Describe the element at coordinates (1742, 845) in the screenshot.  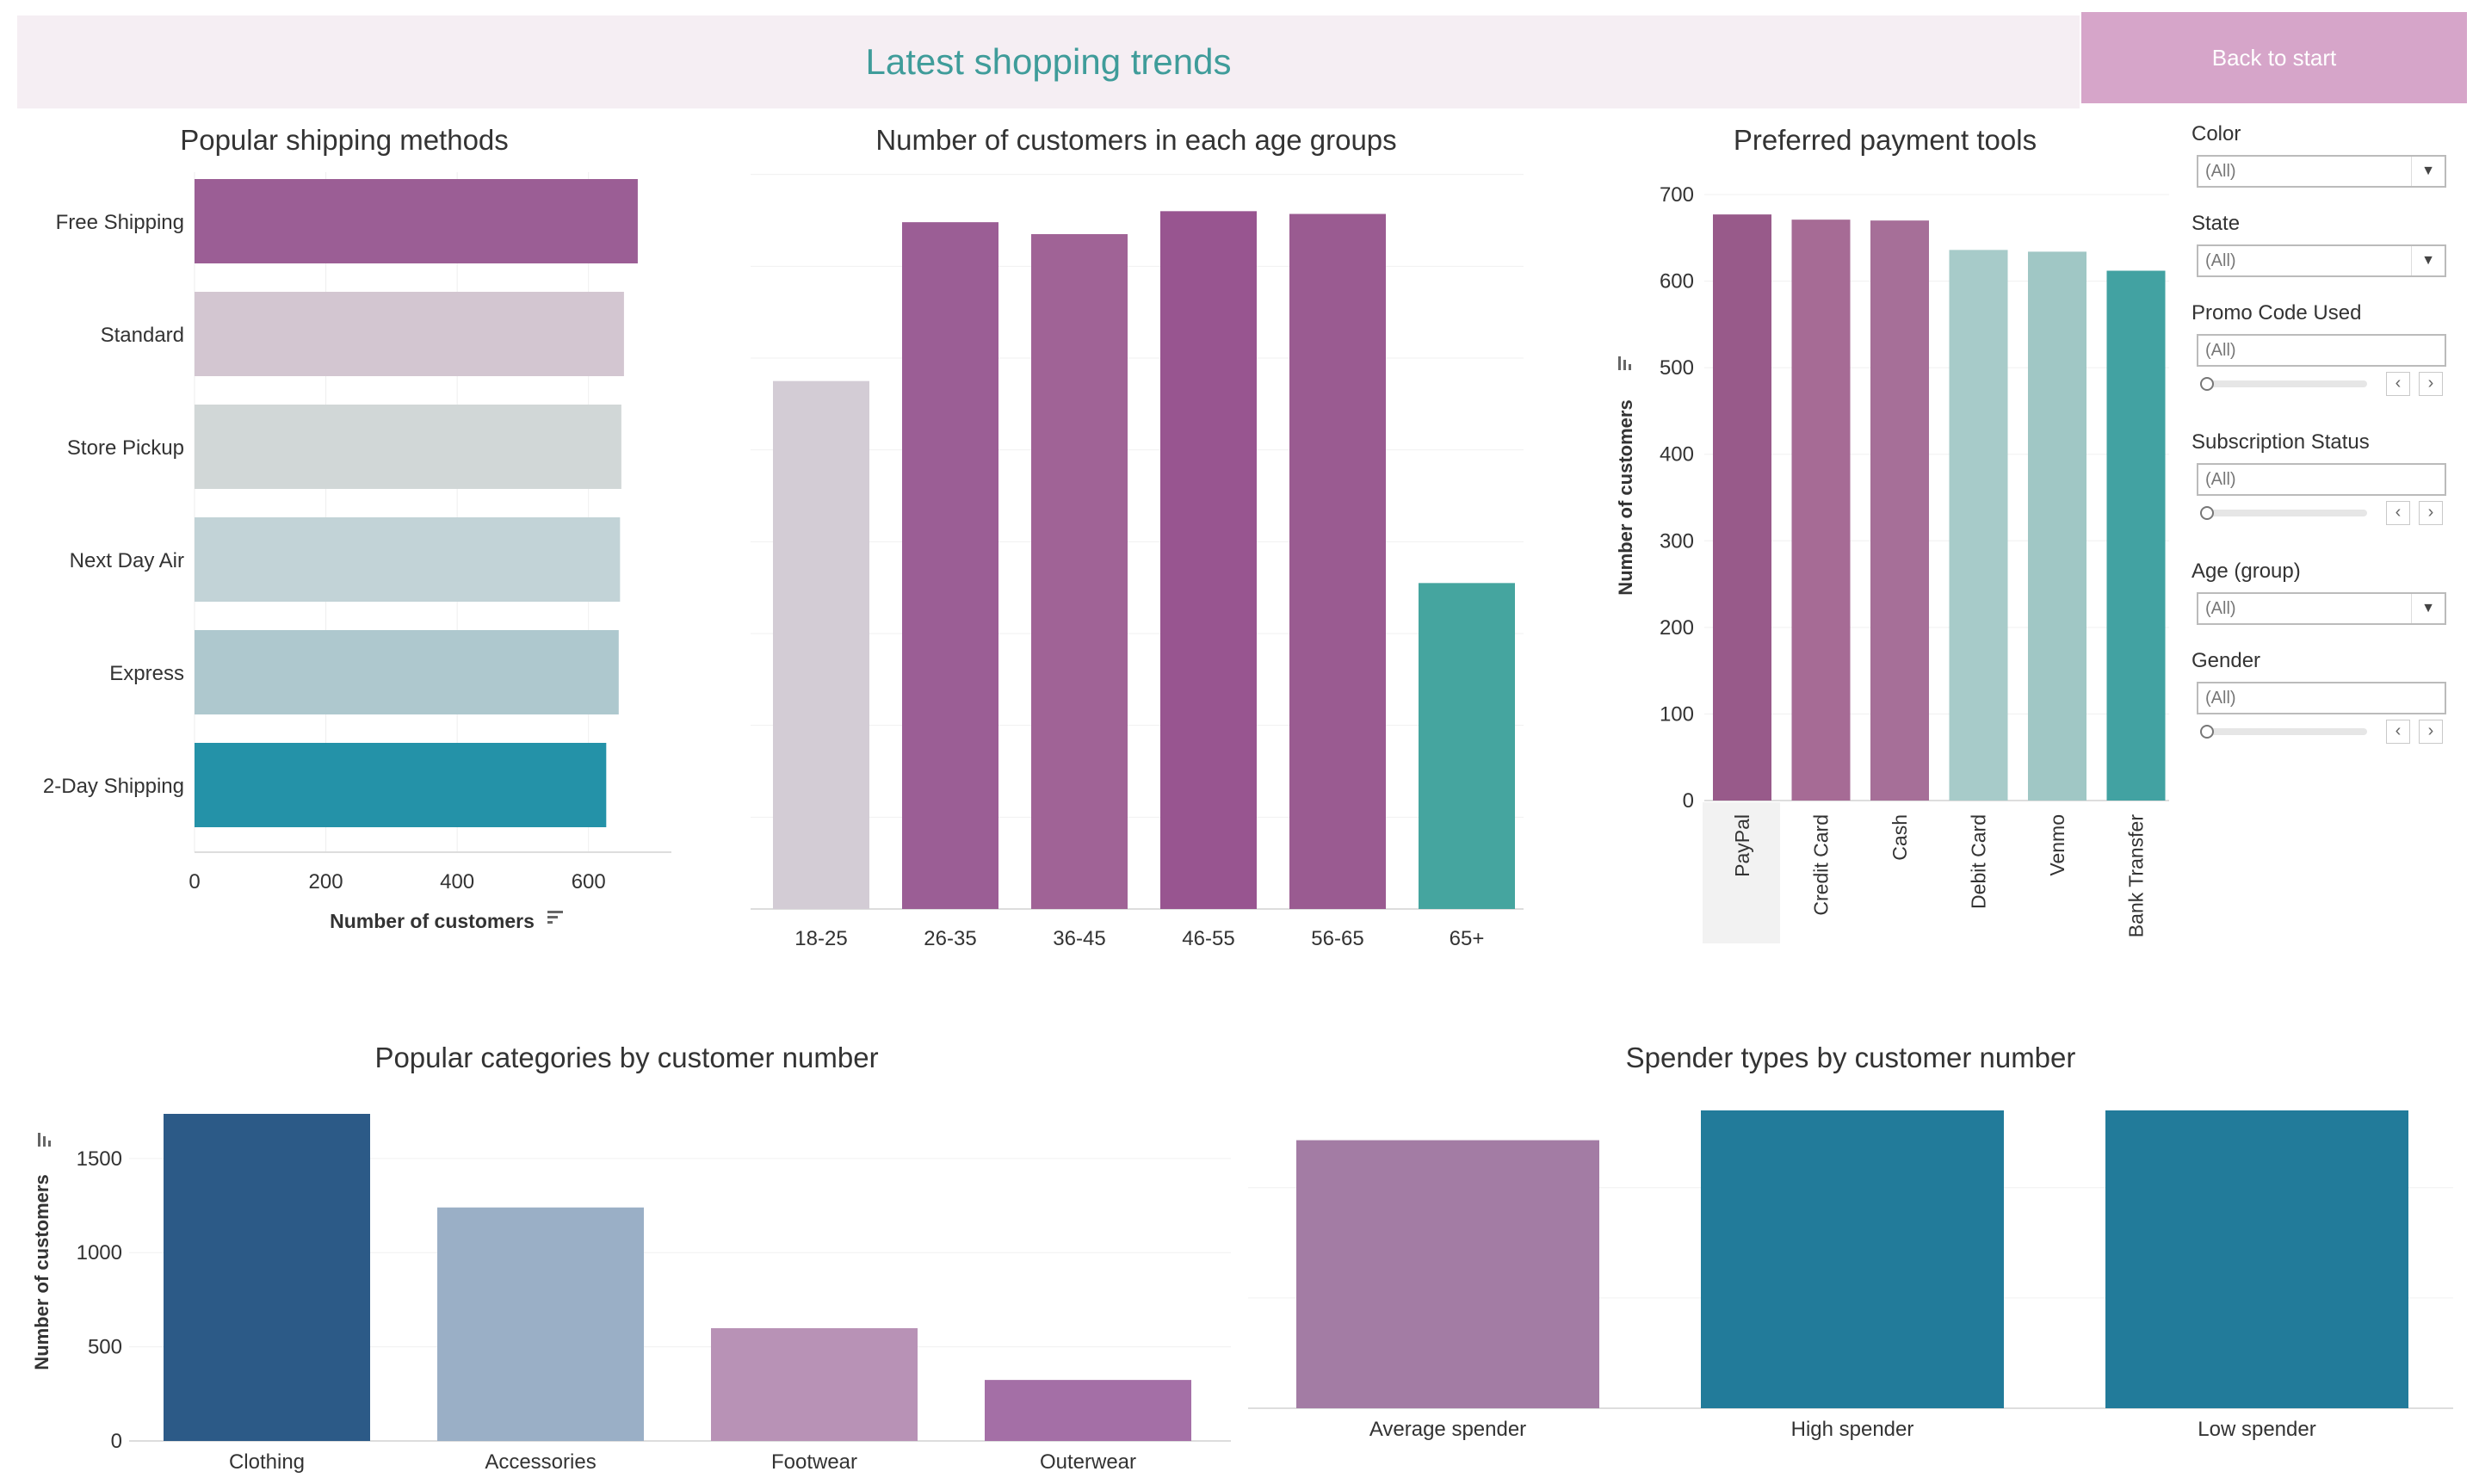
I see `category-label: PayPal` at that location.